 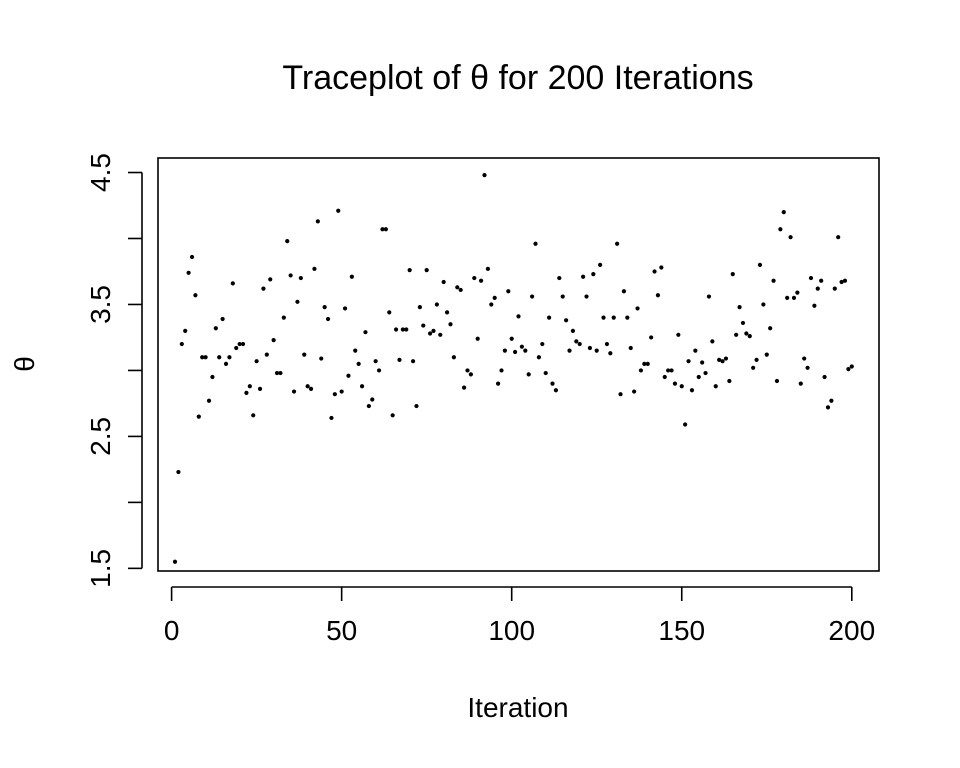 What do you see at coordinates (100, 172) in the screenshot?
I see `y-tick-label: 4.5` at bounding box center [100, 172].